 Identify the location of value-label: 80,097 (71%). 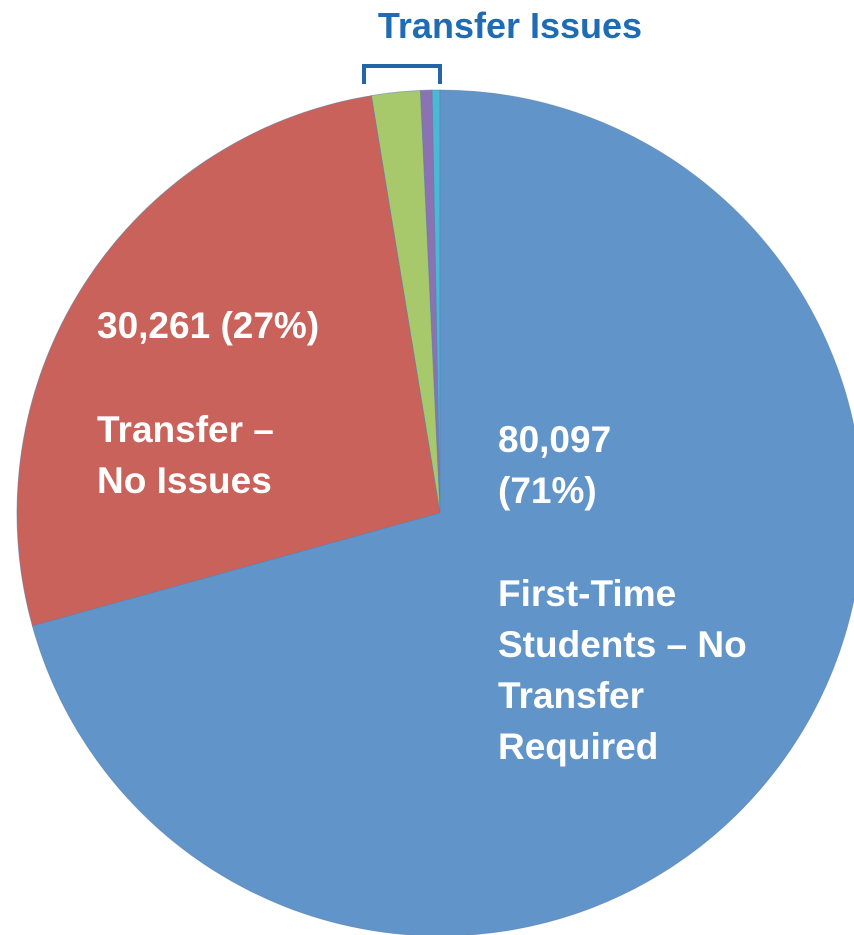
(555, 465).